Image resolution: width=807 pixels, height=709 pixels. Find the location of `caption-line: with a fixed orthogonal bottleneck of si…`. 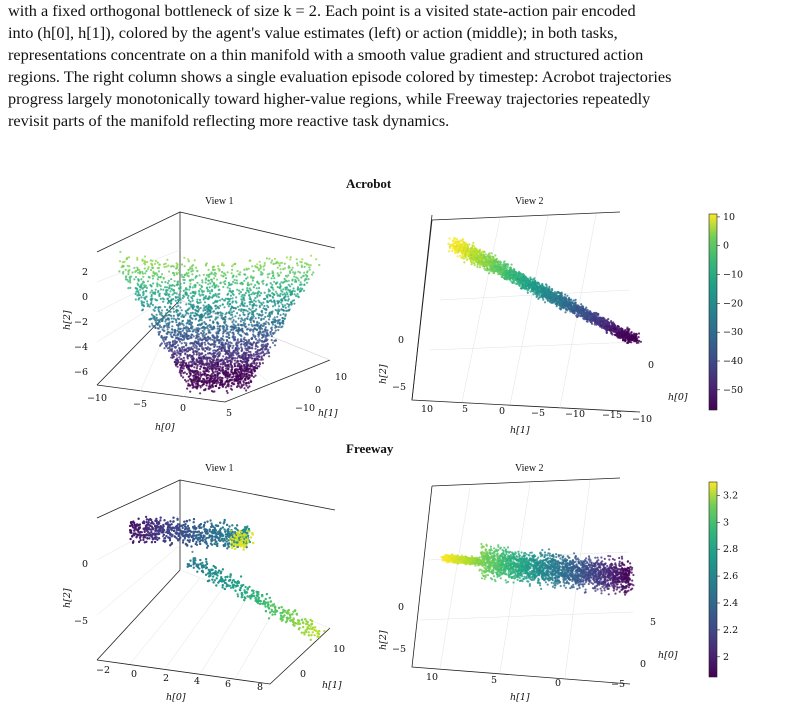

caption-line: with a fixed orthogonal bottleneck of si… is located at coordinates (322, 10).